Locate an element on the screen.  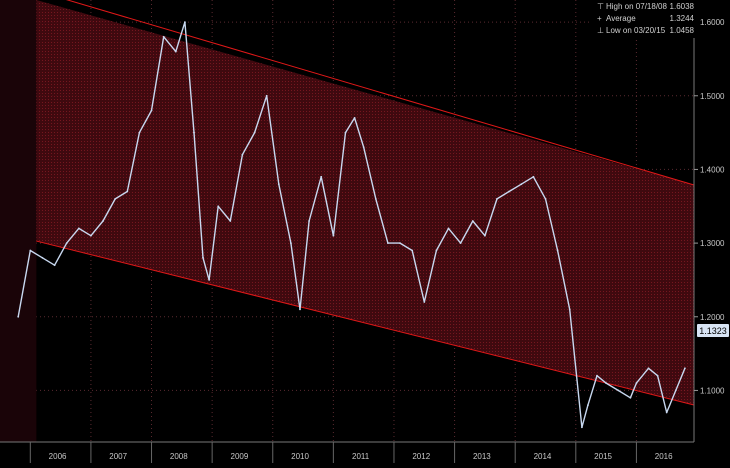
legend-low-label: Low on 03/20/15 is located at coordinates (636, 30).